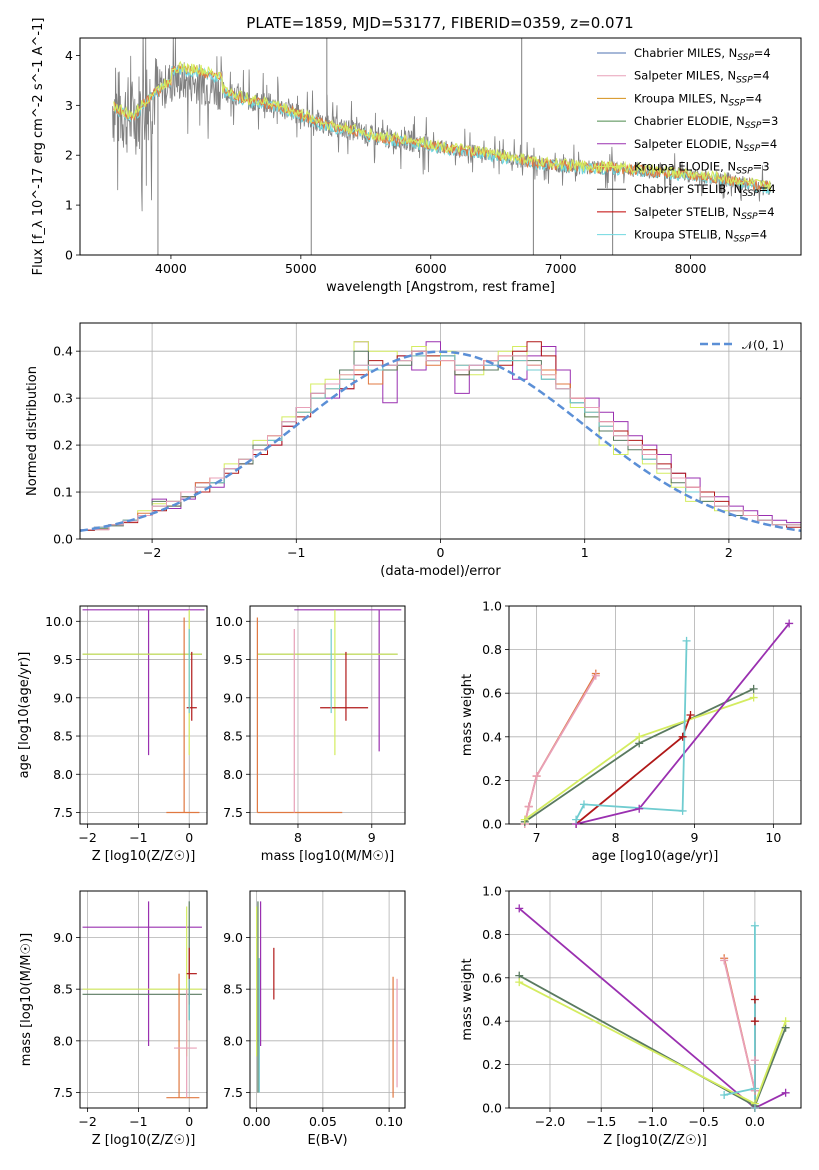 The image size is (819, 1170). I want to click on legend-entry: Kroupa STELIB, NSSP=4, so click(700, 236).